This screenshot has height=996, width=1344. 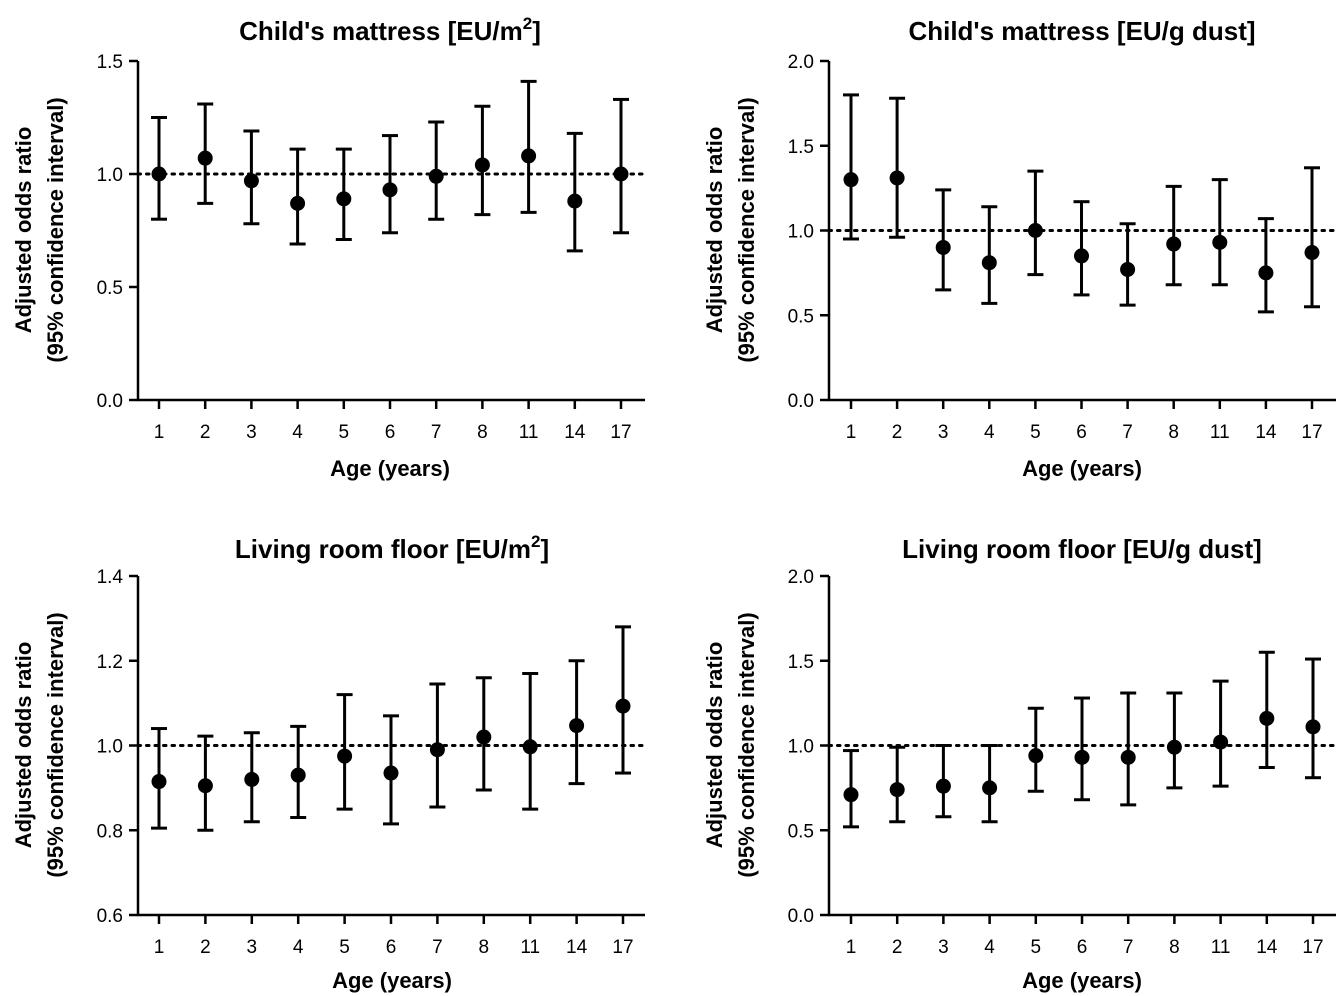 What do you see at coordinates (110, 577) in the screenshot?
I see `y-tick-label: 1.4` at bounding box center [110, 577].